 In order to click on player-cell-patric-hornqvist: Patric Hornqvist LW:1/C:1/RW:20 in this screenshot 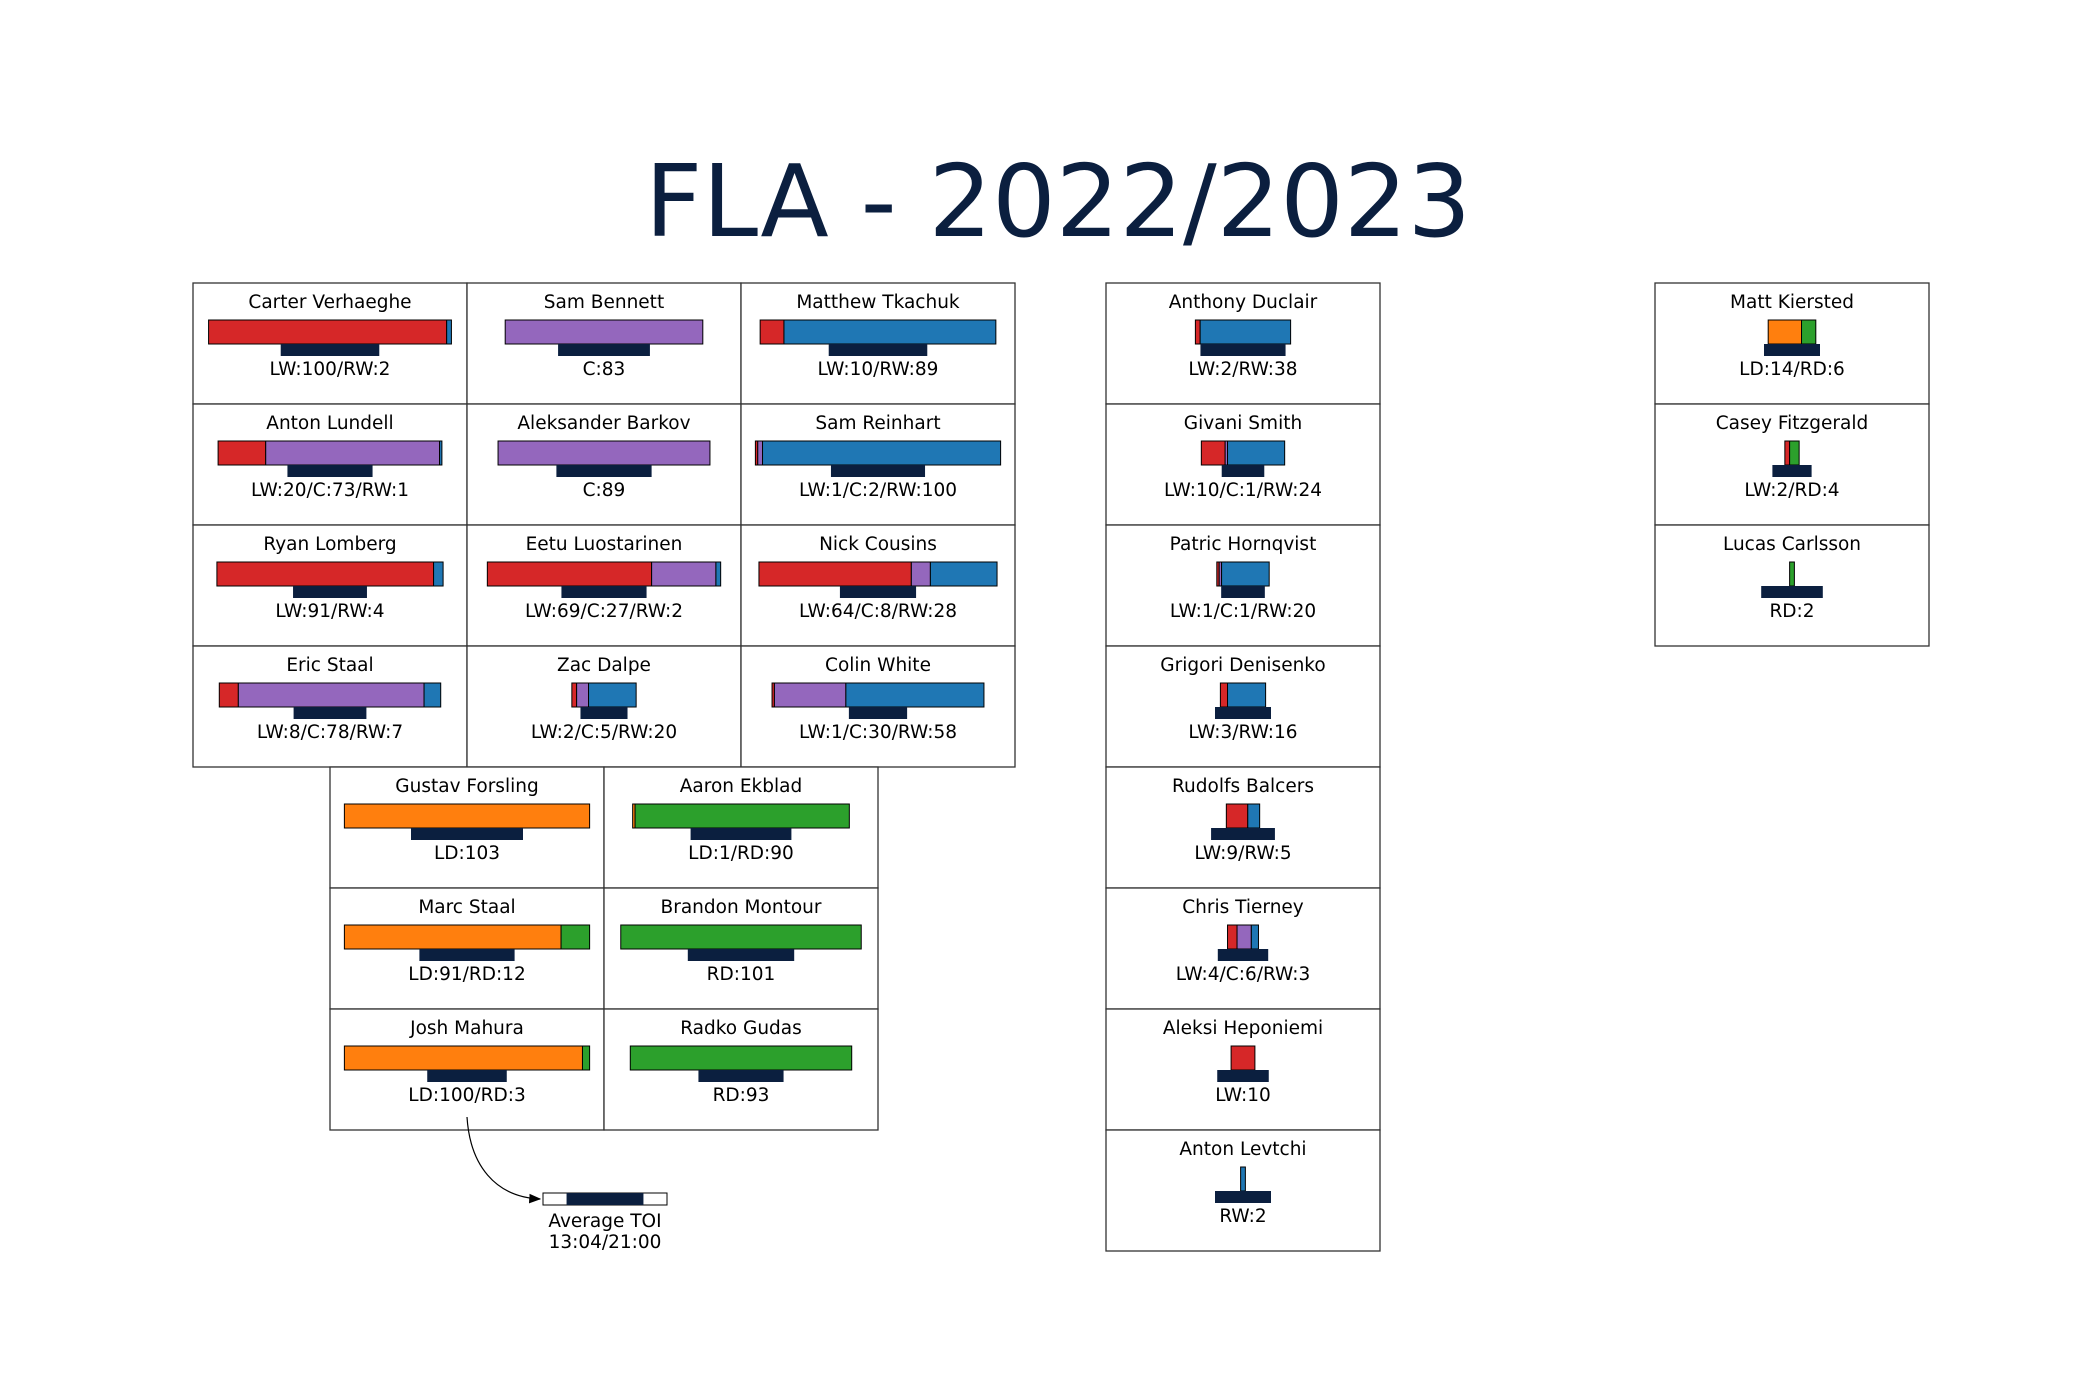, I will do `click(1243, 585)`.